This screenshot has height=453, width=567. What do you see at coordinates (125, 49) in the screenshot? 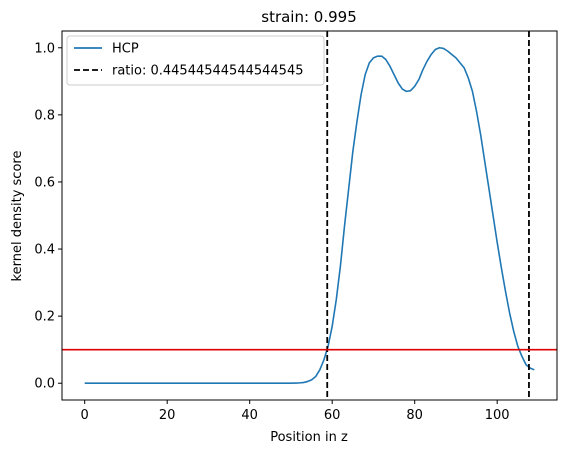
I see `legend-label-hcp: HCP` at bounding box center [125, 49].